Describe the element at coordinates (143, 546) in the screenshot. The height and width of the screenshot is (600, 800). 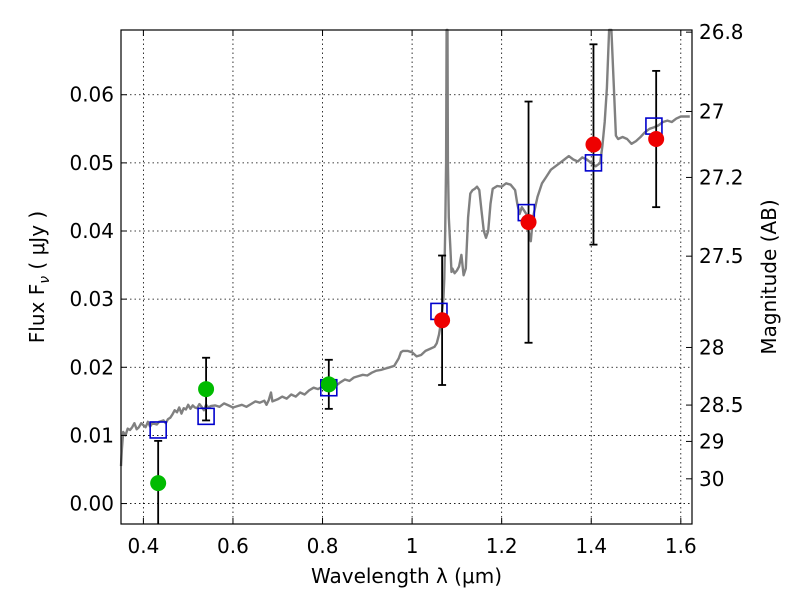
I see `x-tick-label: 0.4` at that location.